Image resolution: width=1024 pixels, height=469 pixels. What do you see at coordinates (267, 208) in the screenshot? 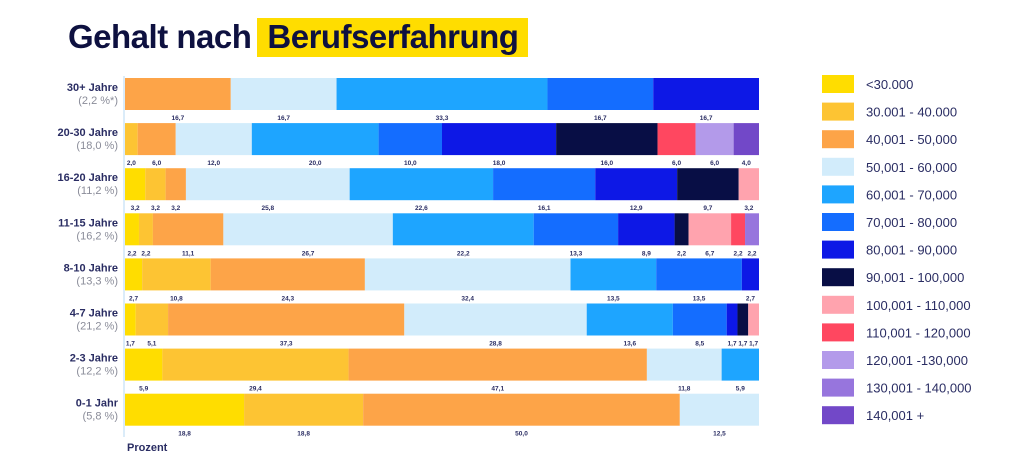
I see `segment-value-label: 25,8` at bounding box center [267, 208].